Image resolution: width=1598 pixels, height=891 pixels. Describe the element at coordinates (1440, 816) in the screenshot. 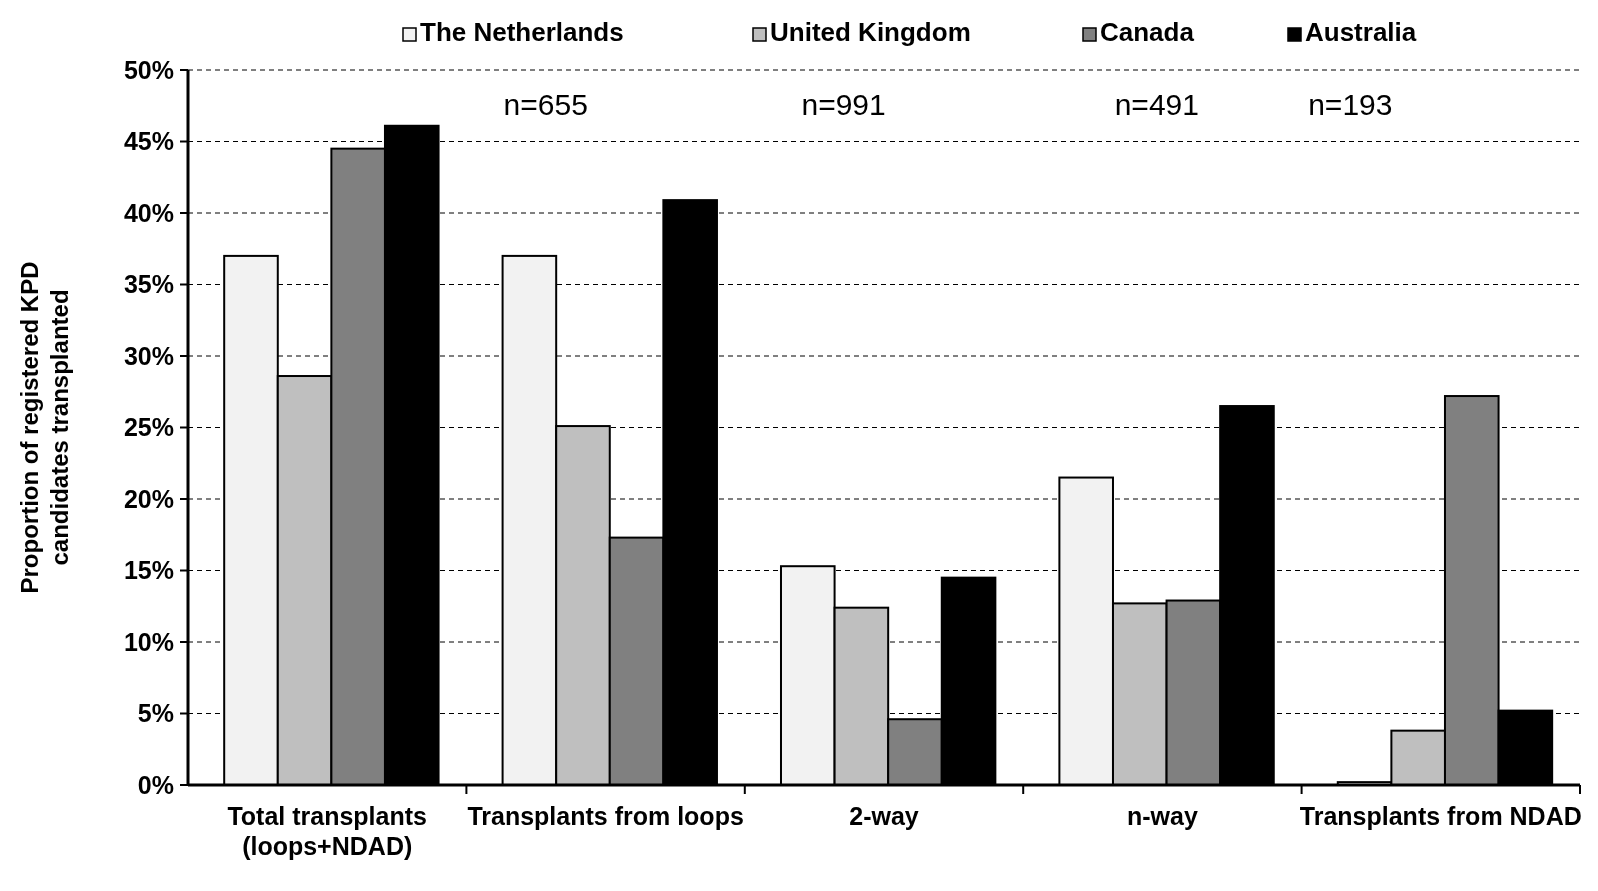

I see `x-tick-label: Transplants from NDAD` at that location.